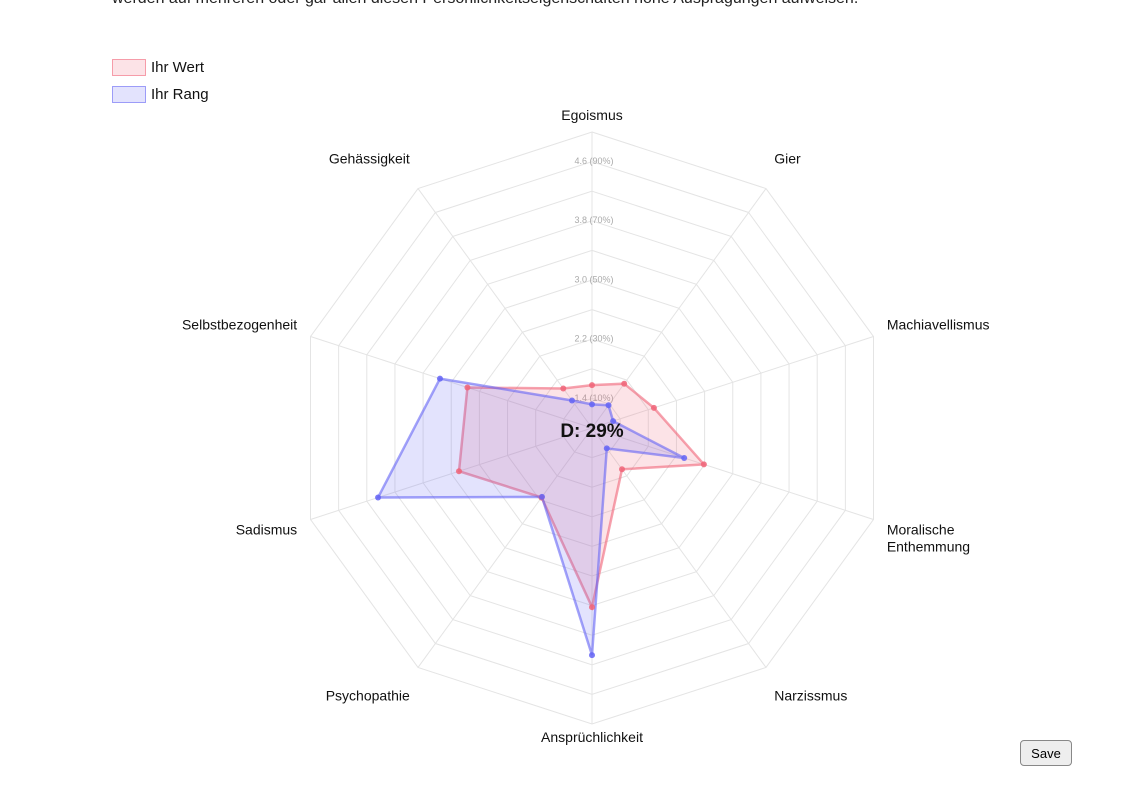 The height and width of the screenshot is (812, 1143). I want to click on legend-label: Ihr Wert, so click(178, 67).